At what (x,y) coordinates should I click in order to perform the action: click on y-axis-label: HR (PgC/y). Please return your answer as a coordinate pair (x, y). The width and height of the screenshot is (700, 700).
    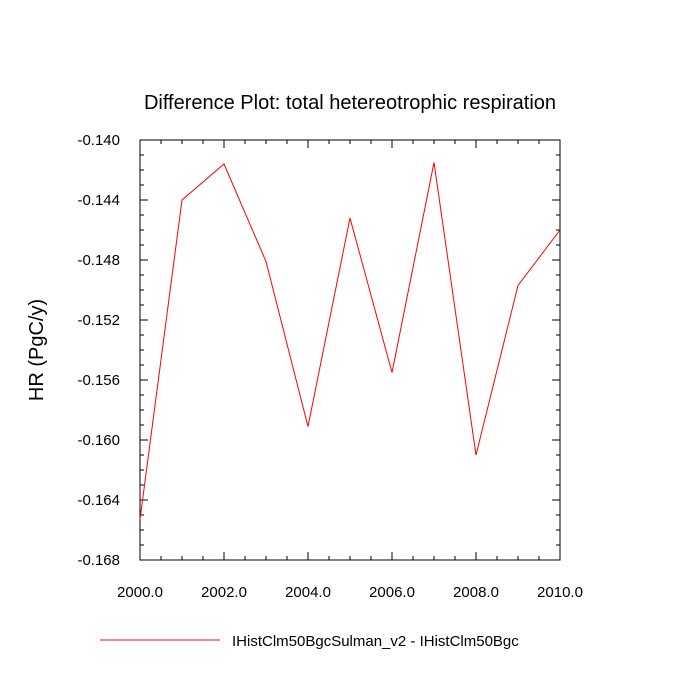
    Looking at the image, I should click on (37, 350).